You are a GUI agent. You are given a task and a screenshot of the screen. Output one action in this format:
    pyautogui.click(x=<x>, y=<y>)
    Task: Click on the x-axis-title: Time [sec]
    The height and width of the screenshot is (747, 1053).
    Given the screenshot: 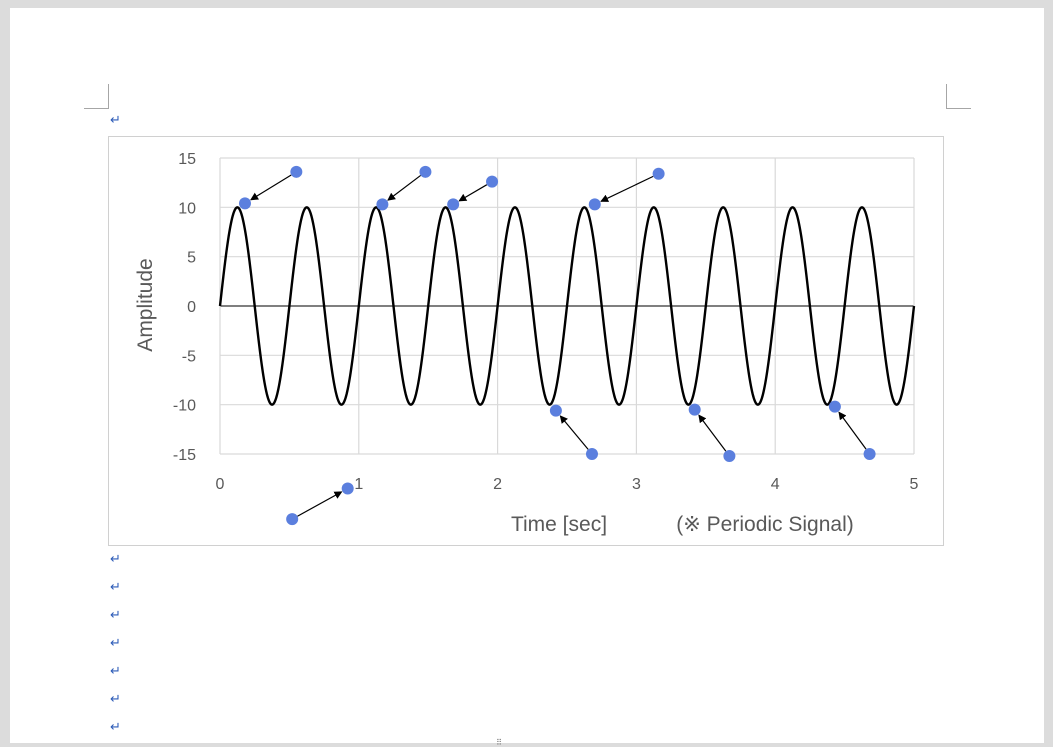 What is the action you would take?
    pyautogui.click(x=559, y=524)
    